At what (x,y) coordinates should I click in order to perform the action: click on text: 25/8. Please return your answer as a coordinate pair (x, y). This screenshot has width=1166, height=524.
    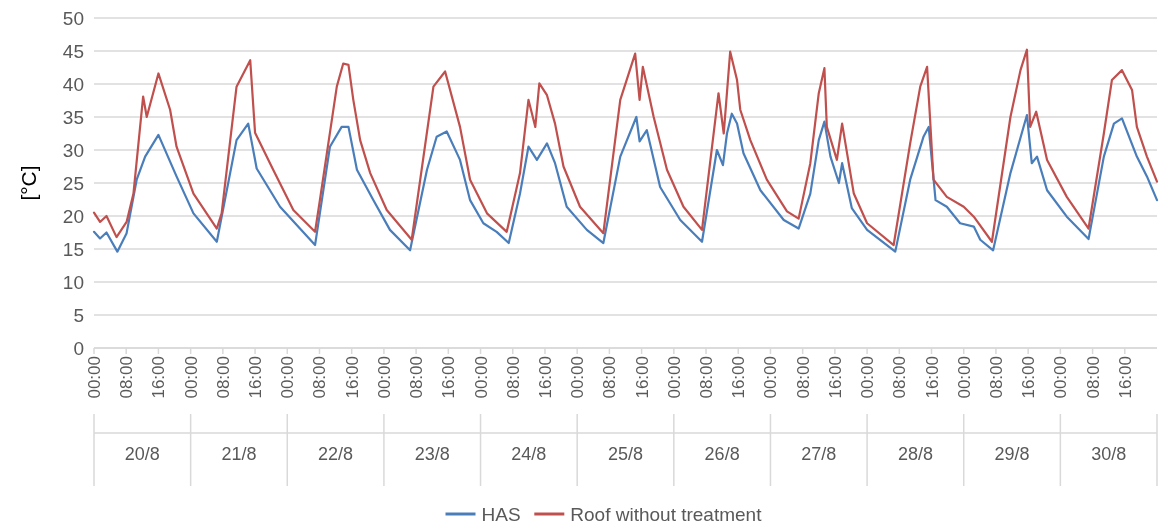
    Looking at the image, I should click on (625, 454).